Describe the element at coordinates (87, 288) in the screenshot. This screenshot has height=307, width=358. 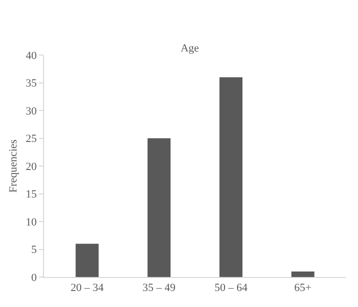
I see `x-tick-label: 20 – 34` at that location.